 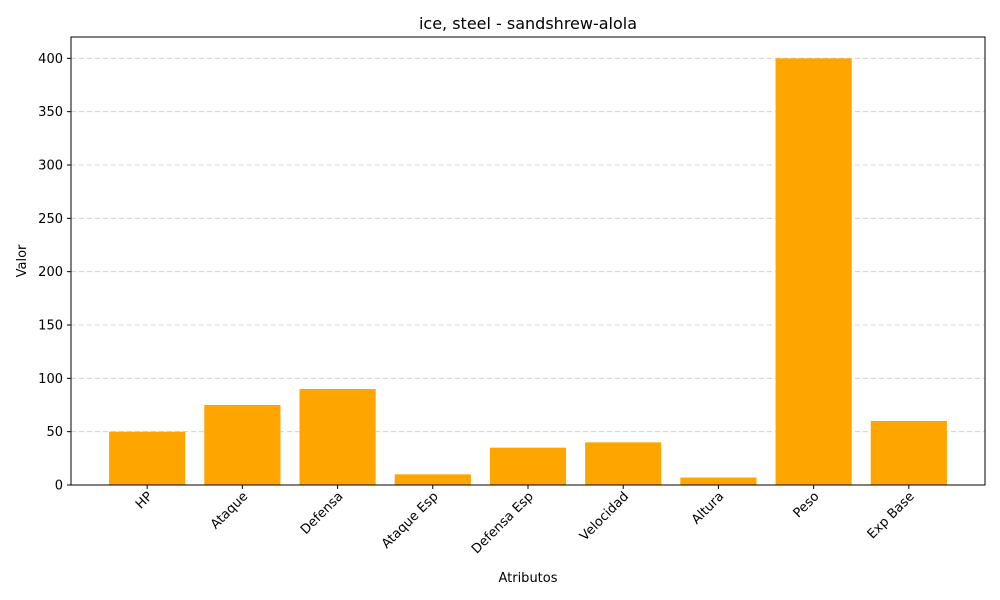 What do you see at coordinates (908, 453) in the screenshot?
I see `bar-exp-base` at bounding box center [908, 453].